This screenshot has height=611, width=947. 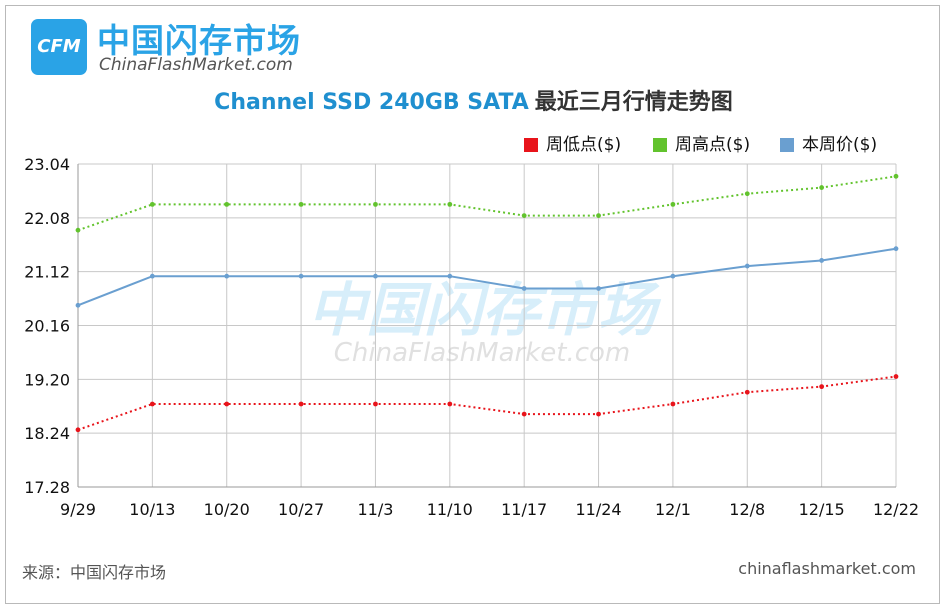 I want to click on chart-title: Channel SSD 240GB SATA 最近三月行情走势图, so click(x=473, y=100).